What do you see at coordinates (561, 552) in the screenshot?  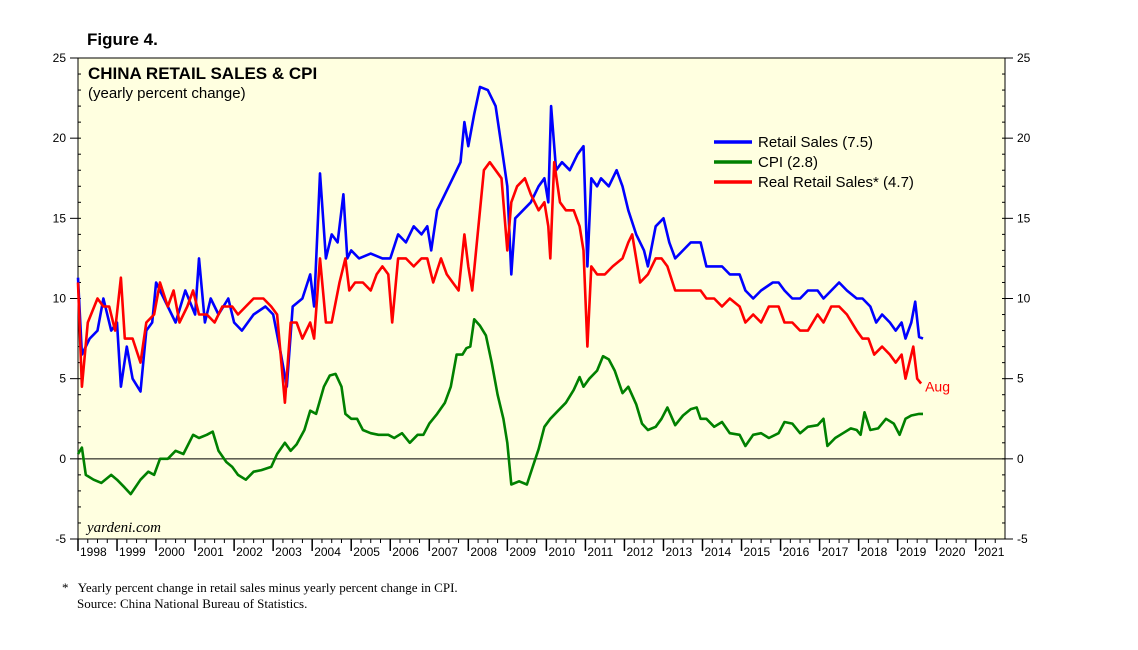 I see `x-tick-label: 2010` at bounding box center [561, 552].